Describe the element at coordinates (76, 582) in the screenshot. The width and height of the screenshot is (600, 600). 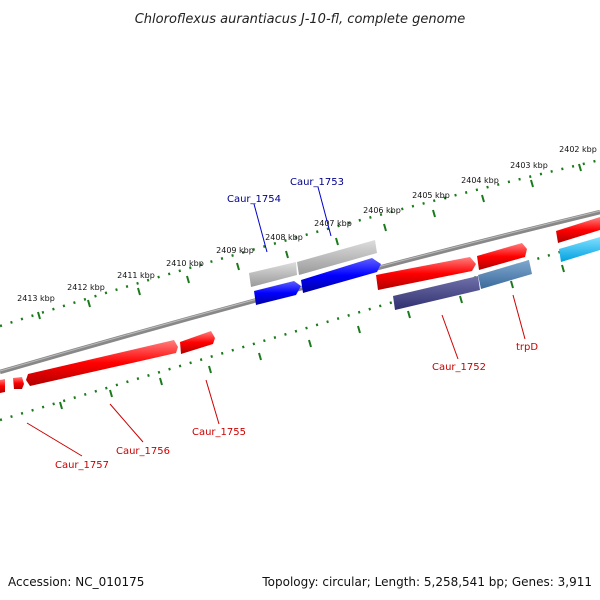
I see `accession-label: Accession: NC_010175` at that location.